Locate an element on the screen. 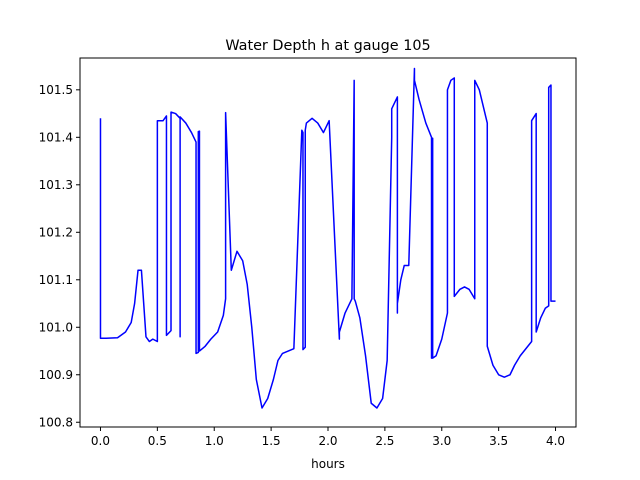  y-tick-label: 101.0 is located at coordinates (56, 327).